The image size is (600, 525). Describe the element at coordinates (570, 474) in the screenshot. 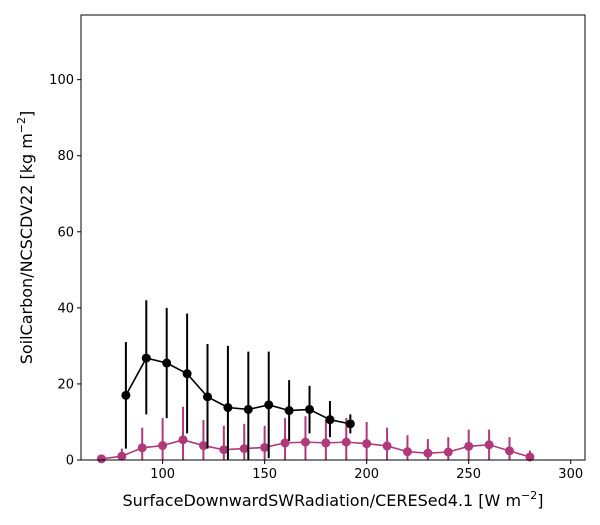

I see `x-tick-label: 300` at that location.